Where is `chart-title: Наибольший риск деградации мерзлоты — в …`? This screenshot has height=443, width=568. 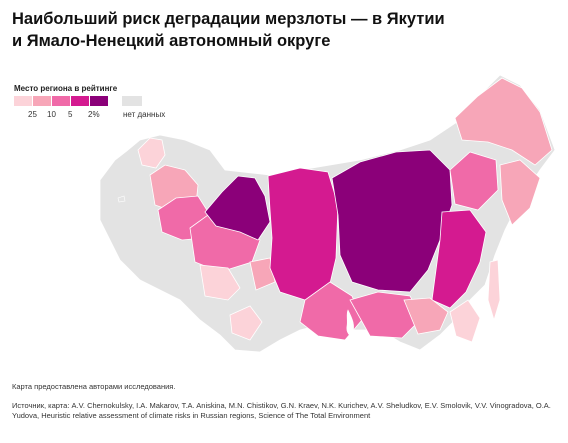
chart-title: Наибольший риск деградации мерзлоты — в … is located at coordinates (282, 30).